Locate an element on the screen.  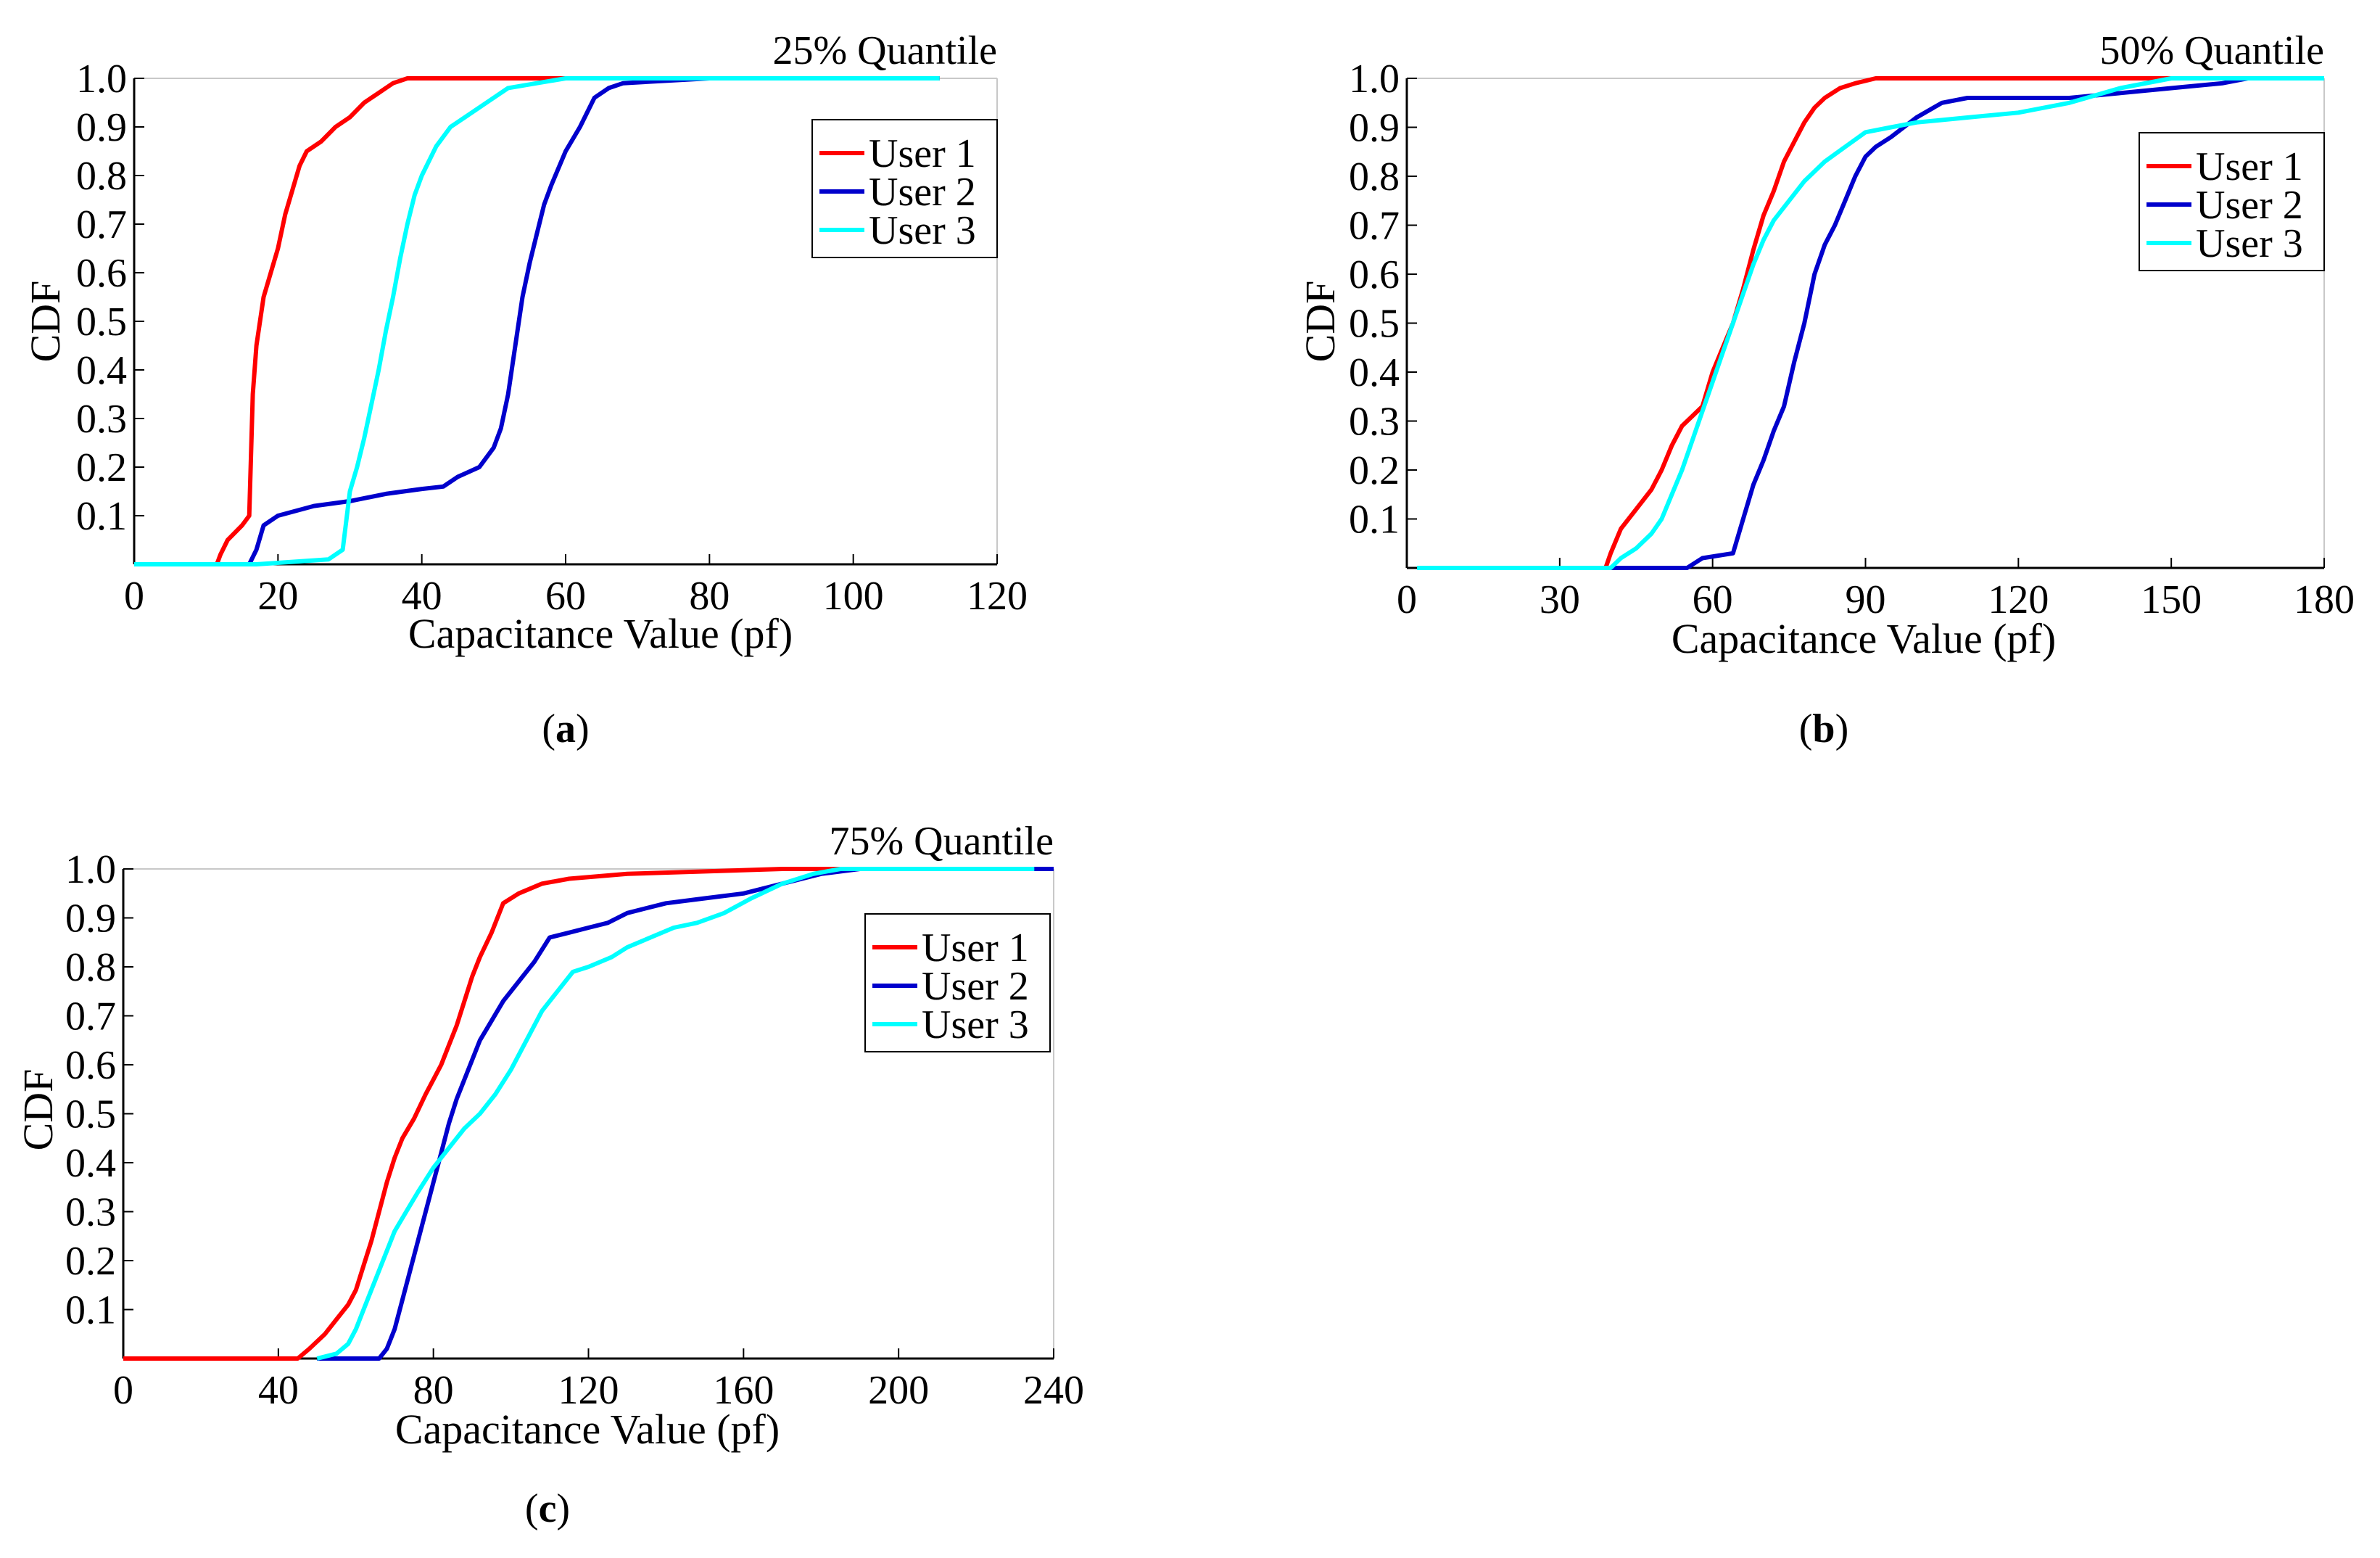
x-tick-label: 160 is located at coordinates (743, 1390).